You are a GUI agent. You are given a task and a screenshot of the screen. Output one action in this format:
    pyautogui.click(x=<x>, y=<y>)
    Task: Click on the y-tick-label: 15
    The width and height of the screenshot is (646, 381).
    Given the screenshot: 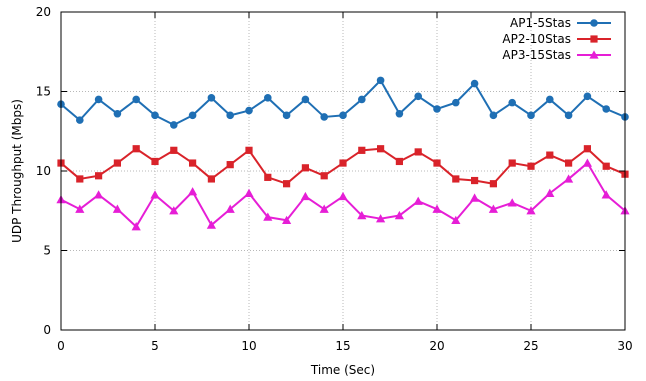 What is the action you would take?
    pyautogui.click(x=43, y=92)
    